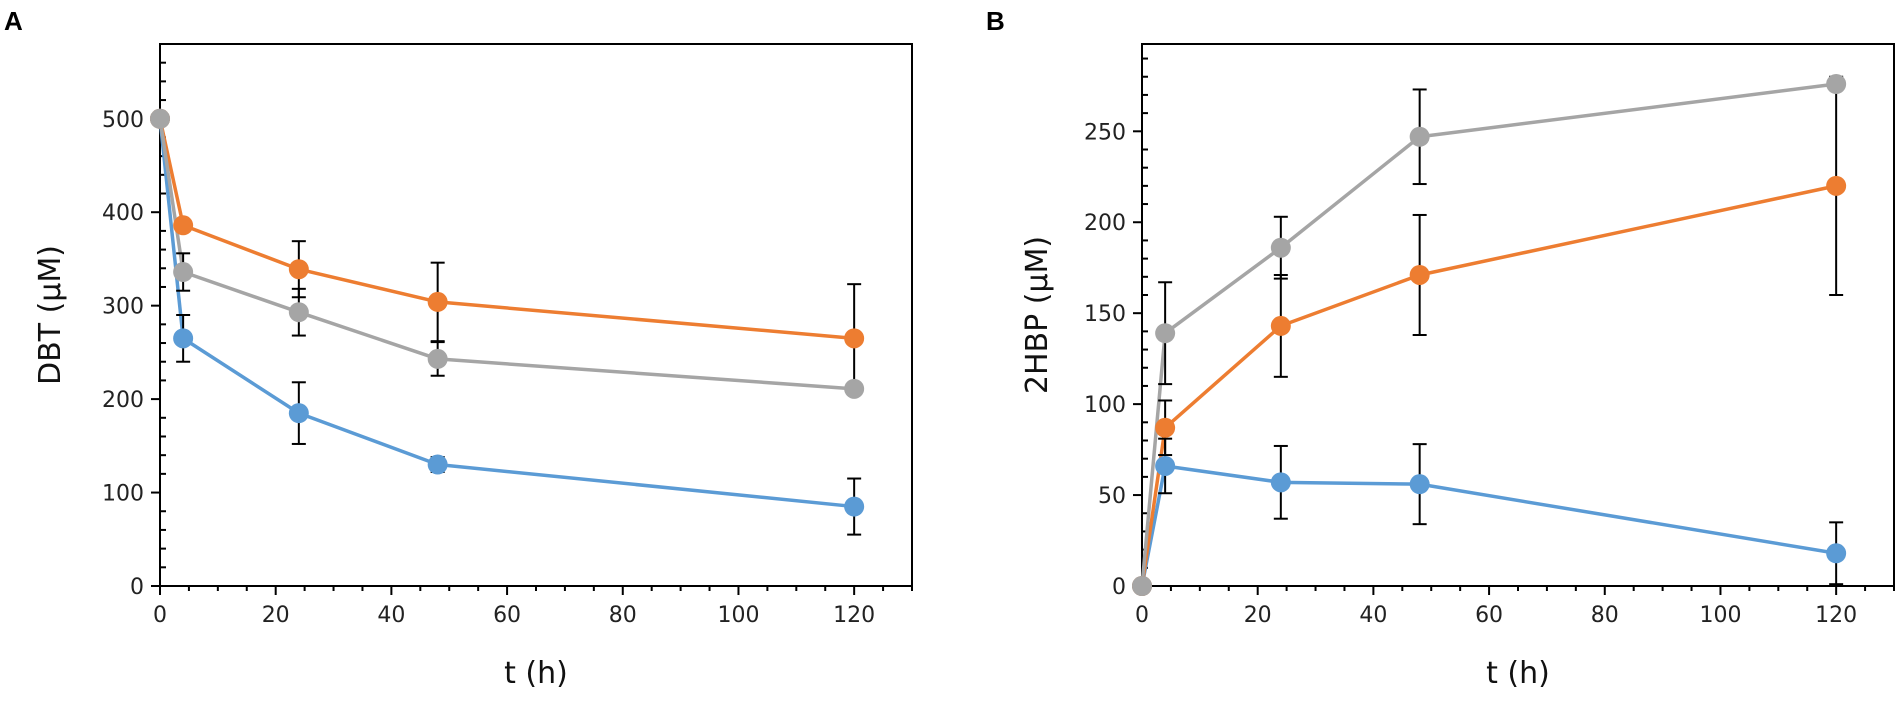  Describe the element at coordinates (995, 21) in the screenshot. I see `panel-letter-b: B` at that location.